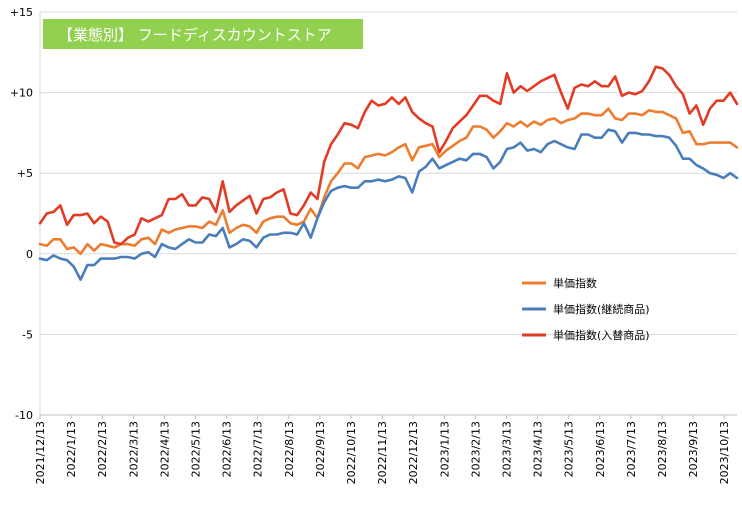 This screenshot has height=510, width=742. What do you see at coordinates (133, 449) in the screenshot?
I see `x-tick-label: 2022/3/13` at bounding box center [133, 449].